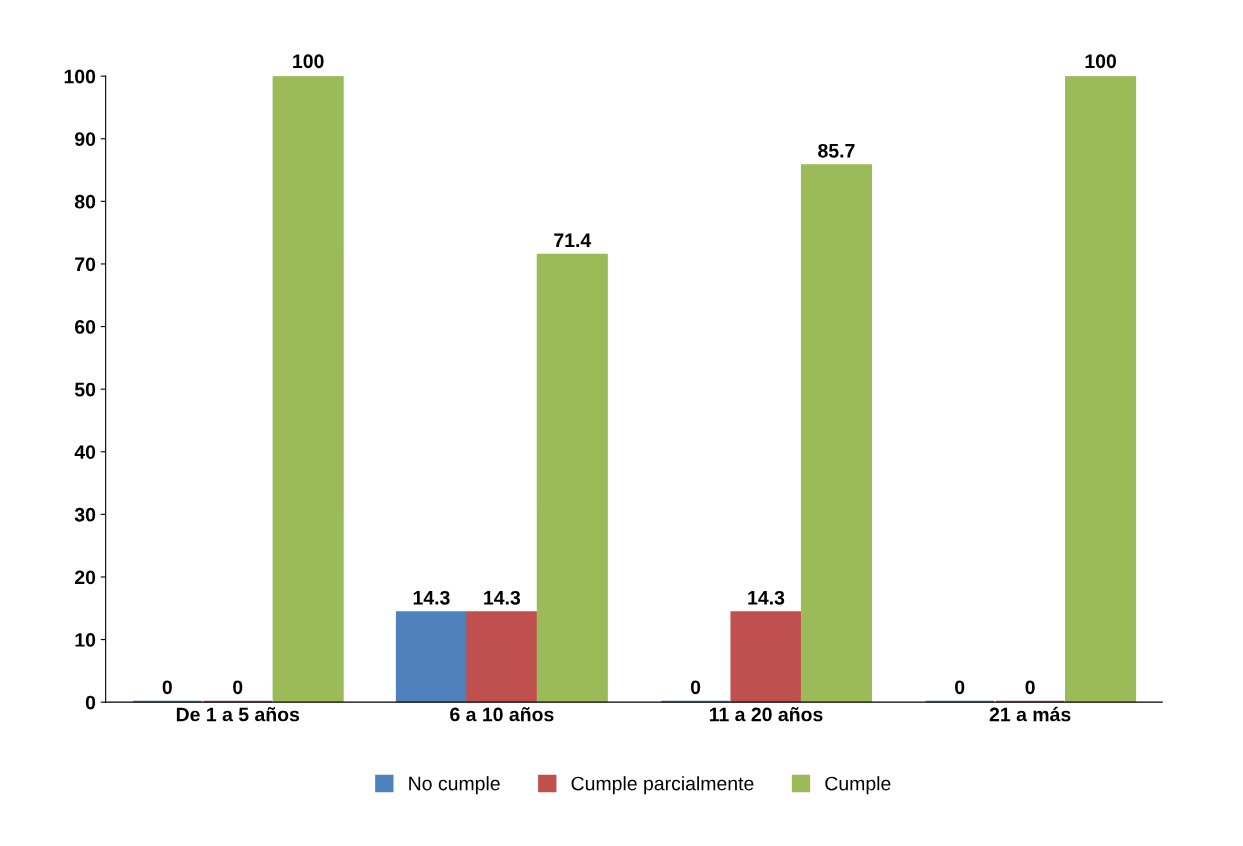 The height and width of the screenshot is (846, 1243). Describe the element at coordinates (85, 201) in the screenshot. I see `y-tick-label: 80` at that location.